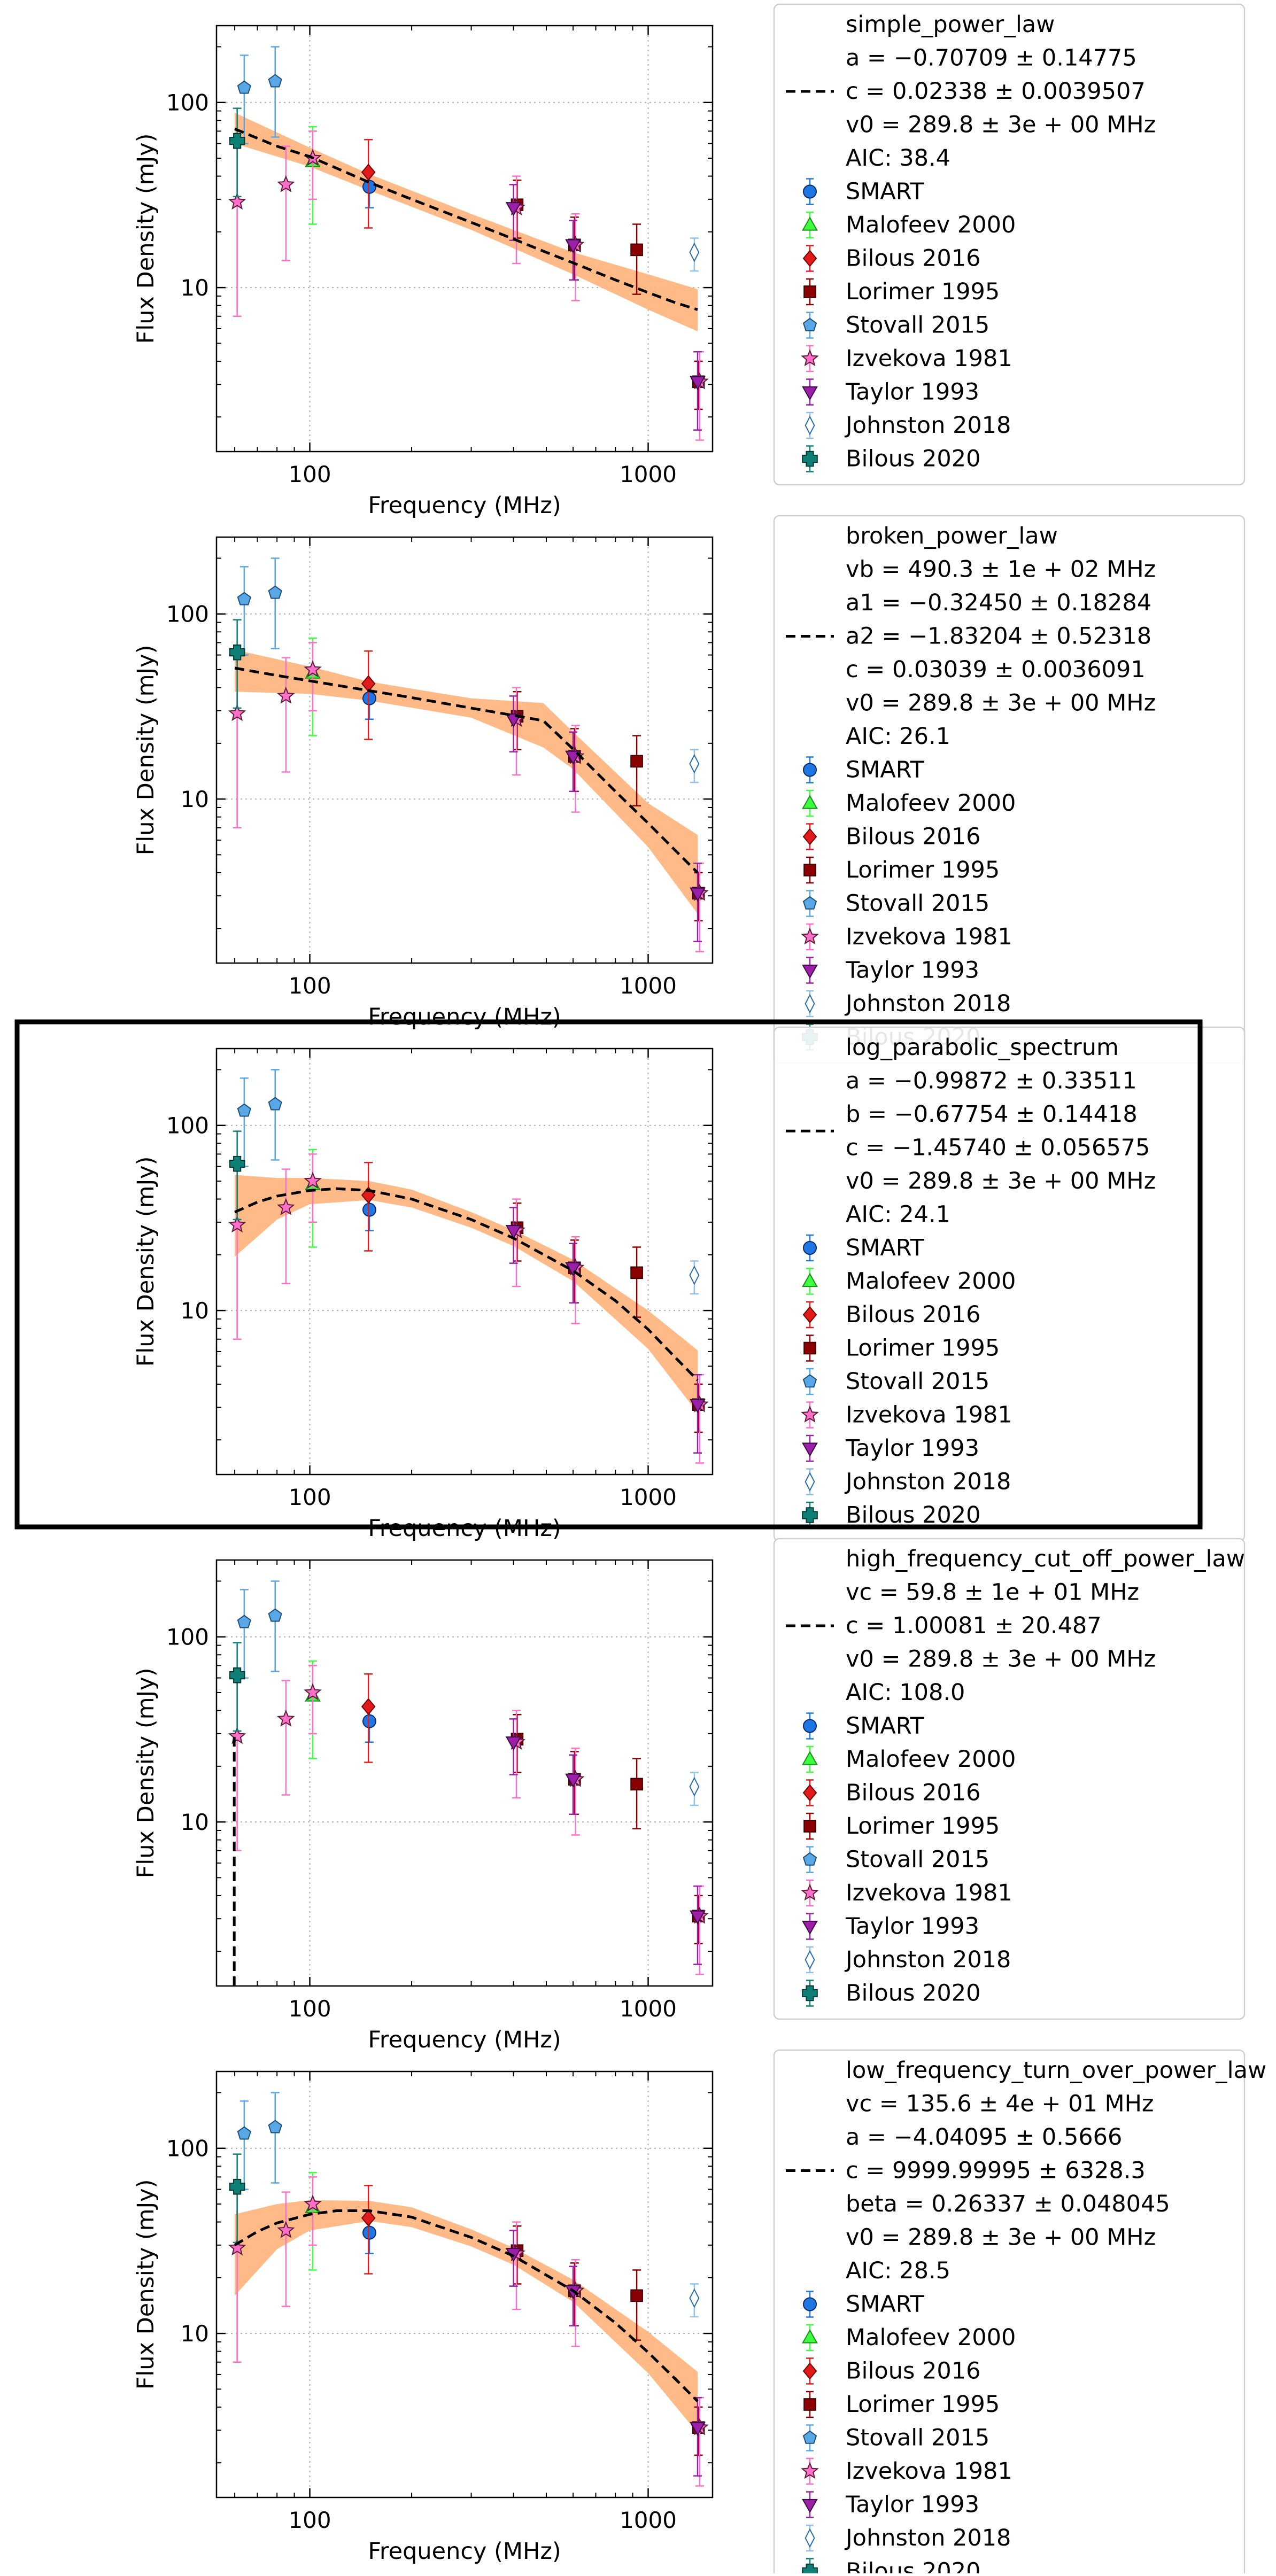  What do you see at coordinates (913, 2371) in the screenshot?
I see `legend-series-label: Bilous 2016` at bounding box center [913, 2371].